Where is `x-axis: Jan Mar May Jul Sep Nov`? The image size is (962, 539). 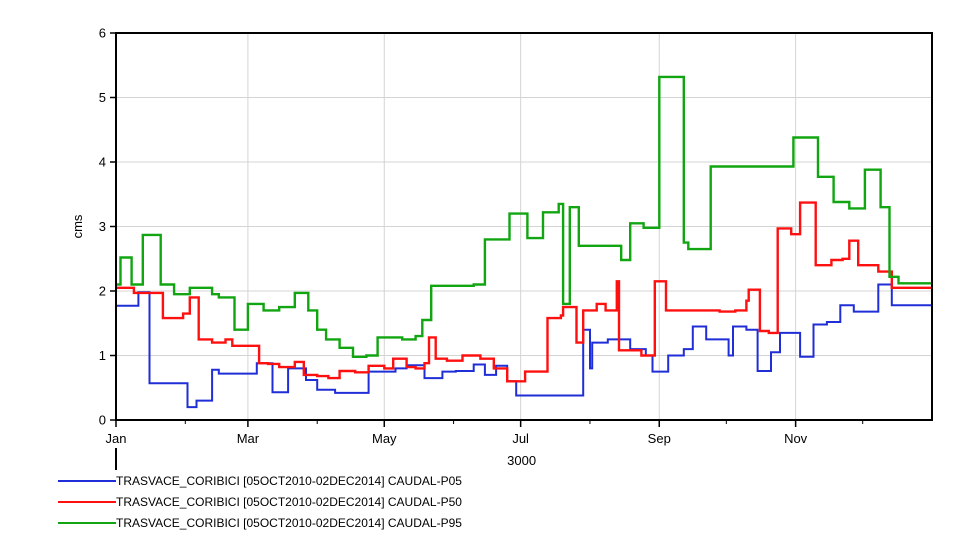
x-axis: Jan Mar May Jul Sep Nov is located at coordinates (485, 445).